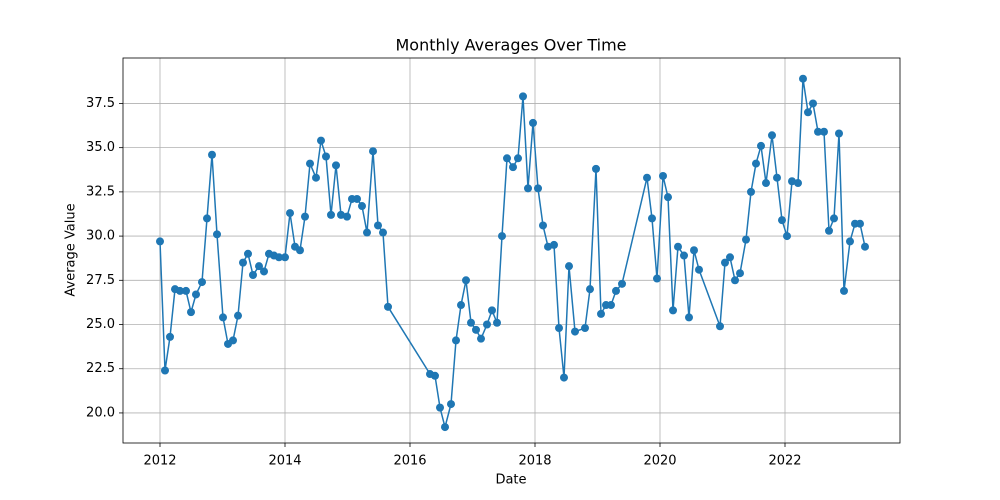  I want to click on y-tick-label: 35.0, so click(100, 147).